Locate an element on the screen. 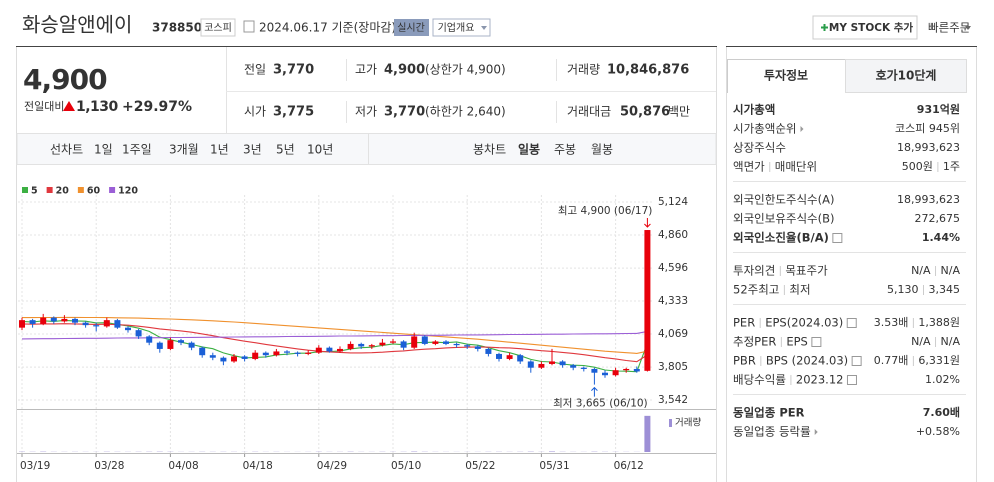 The image size is (994, 482). period-tab: 1주일 is located at coordinates (137, 150).